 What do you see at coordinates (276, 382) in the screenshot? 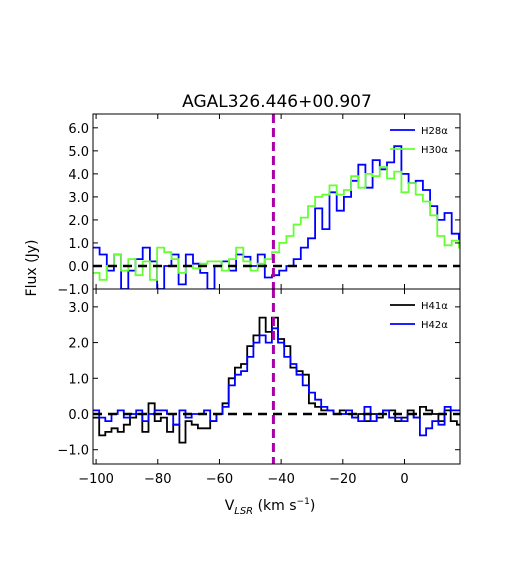
I see `series-line-h42` at bounding box center [276, 382].